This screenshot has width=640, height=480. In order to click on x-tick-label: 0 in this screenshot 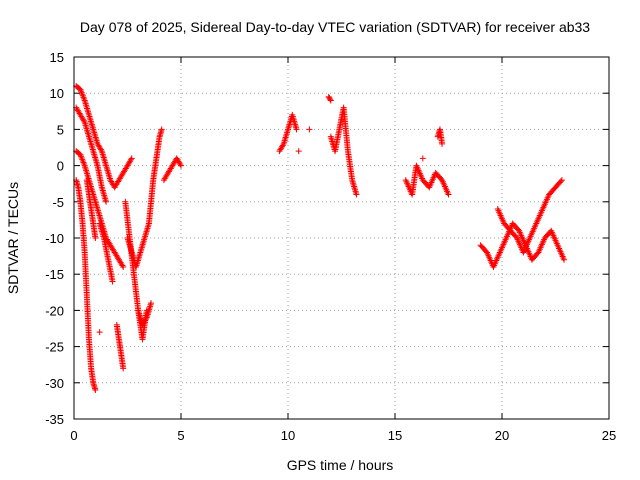, I will do `click(73, 435)`.